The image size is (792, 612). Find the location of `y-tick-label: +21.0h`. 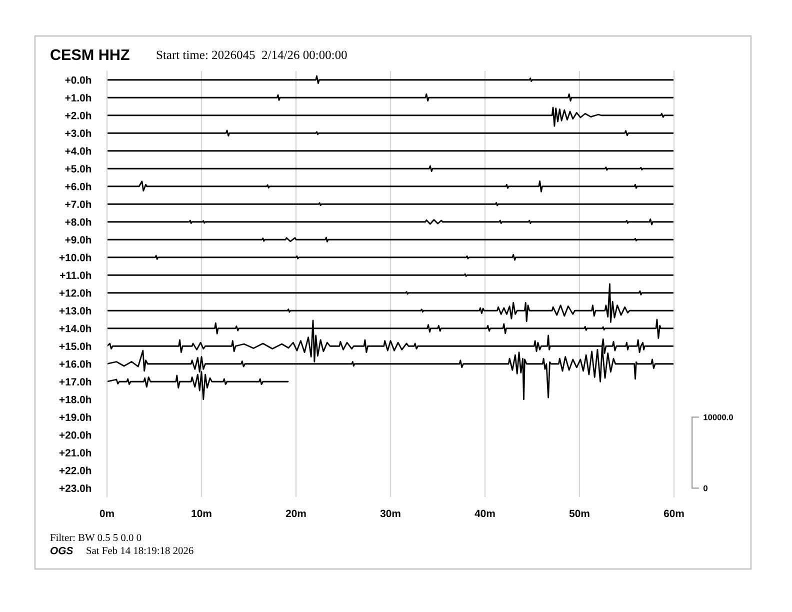

y-tick-label: +21.0h is located at coordinates (75, 452).